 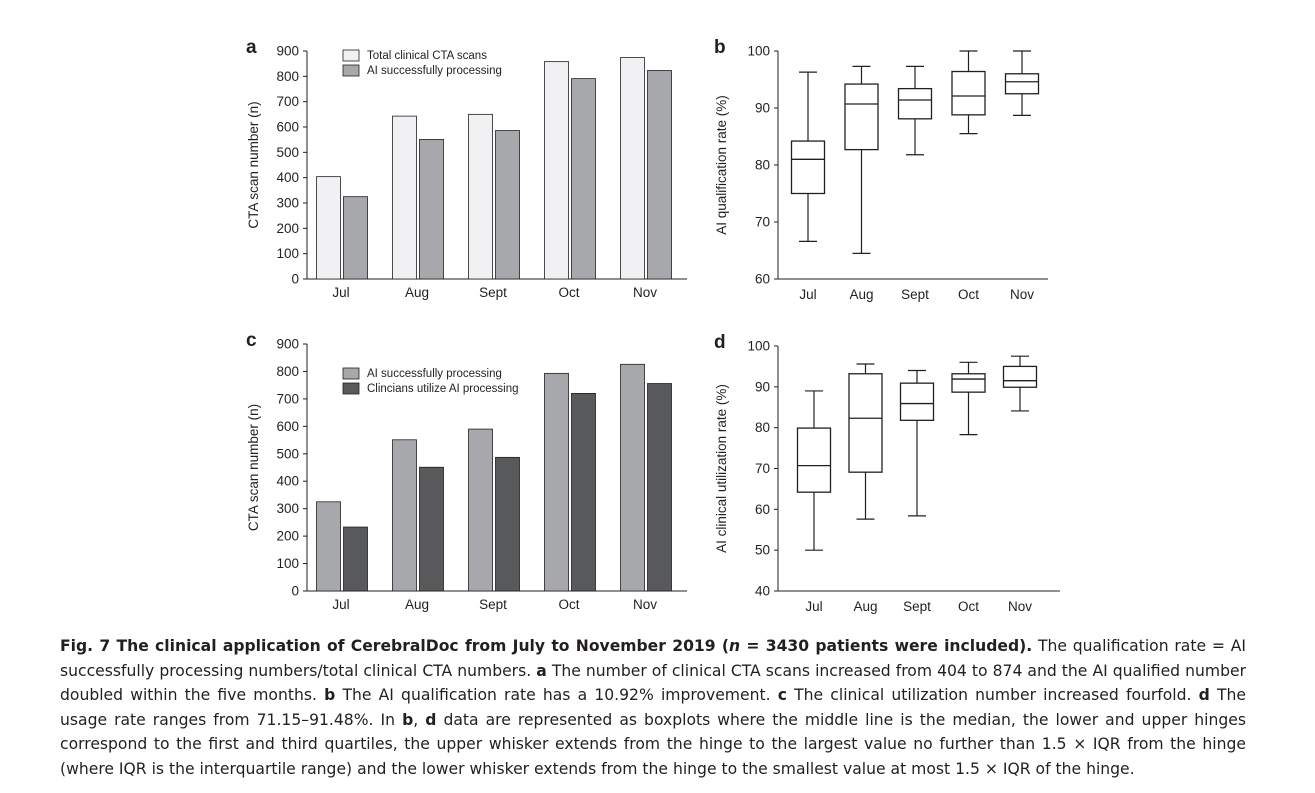 I want to click on bar-a-sept-s1, so click(x=480, y=196).